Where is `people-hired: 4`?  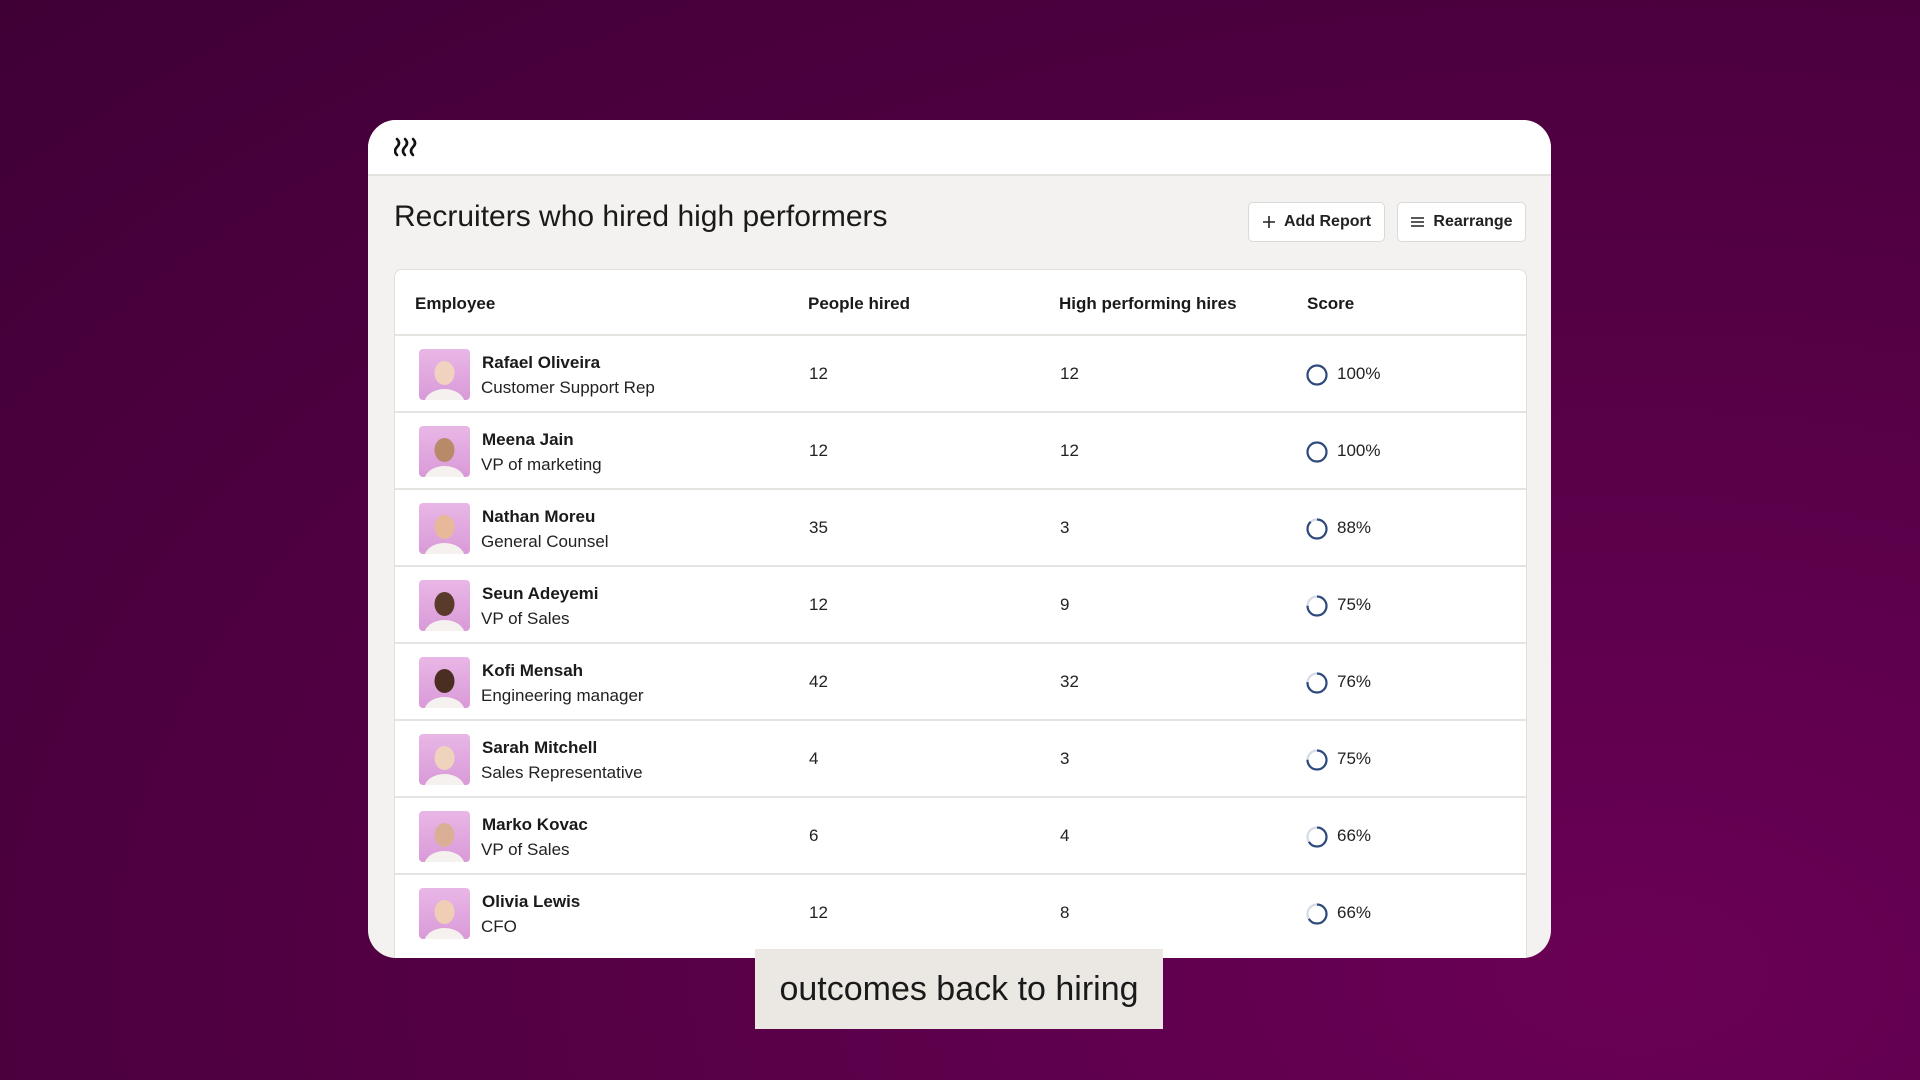 people-hired: 4 is located at coordinates (814, 758).